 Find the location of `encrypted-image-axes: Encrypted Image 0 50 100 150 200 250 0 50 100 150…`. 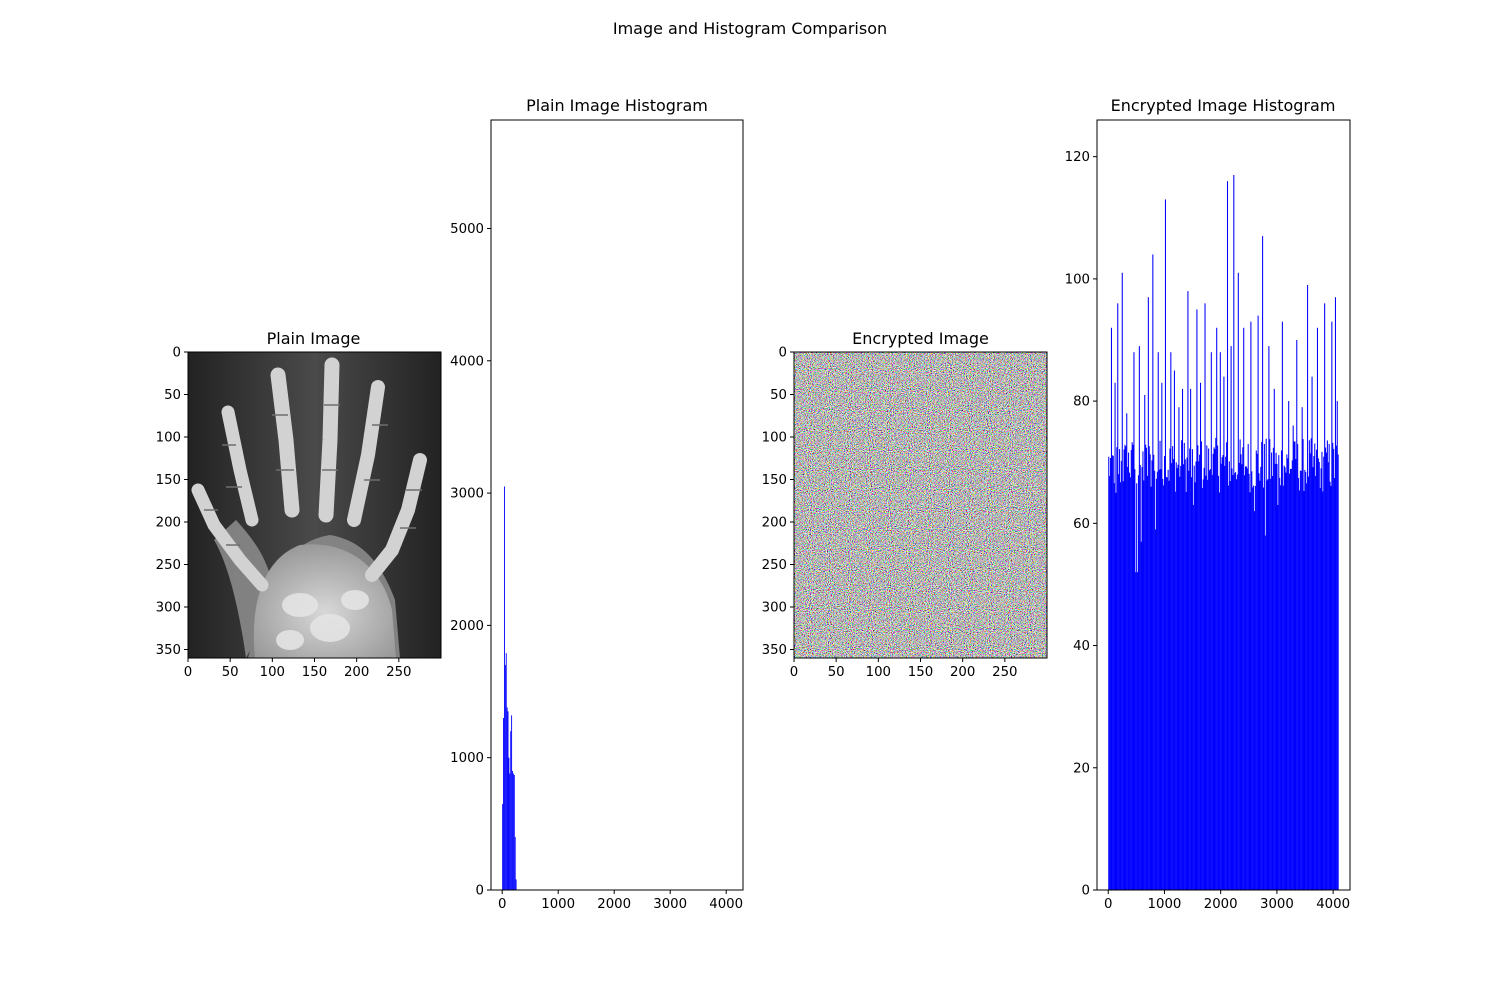

encrypted-image-axes: Encrypted Image 0 50 100 150 200 250 0 50 100 150… is located at coordinates (905, 504).